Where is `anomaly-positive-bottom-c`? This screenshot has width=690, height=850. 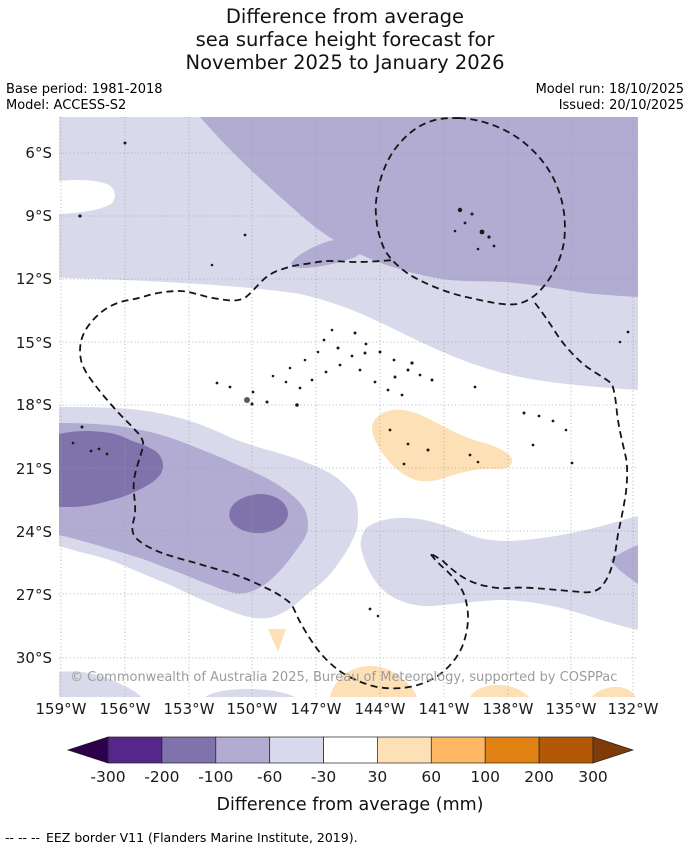 anomaly-positive-bottom-c is located at coordinates (614, 692).